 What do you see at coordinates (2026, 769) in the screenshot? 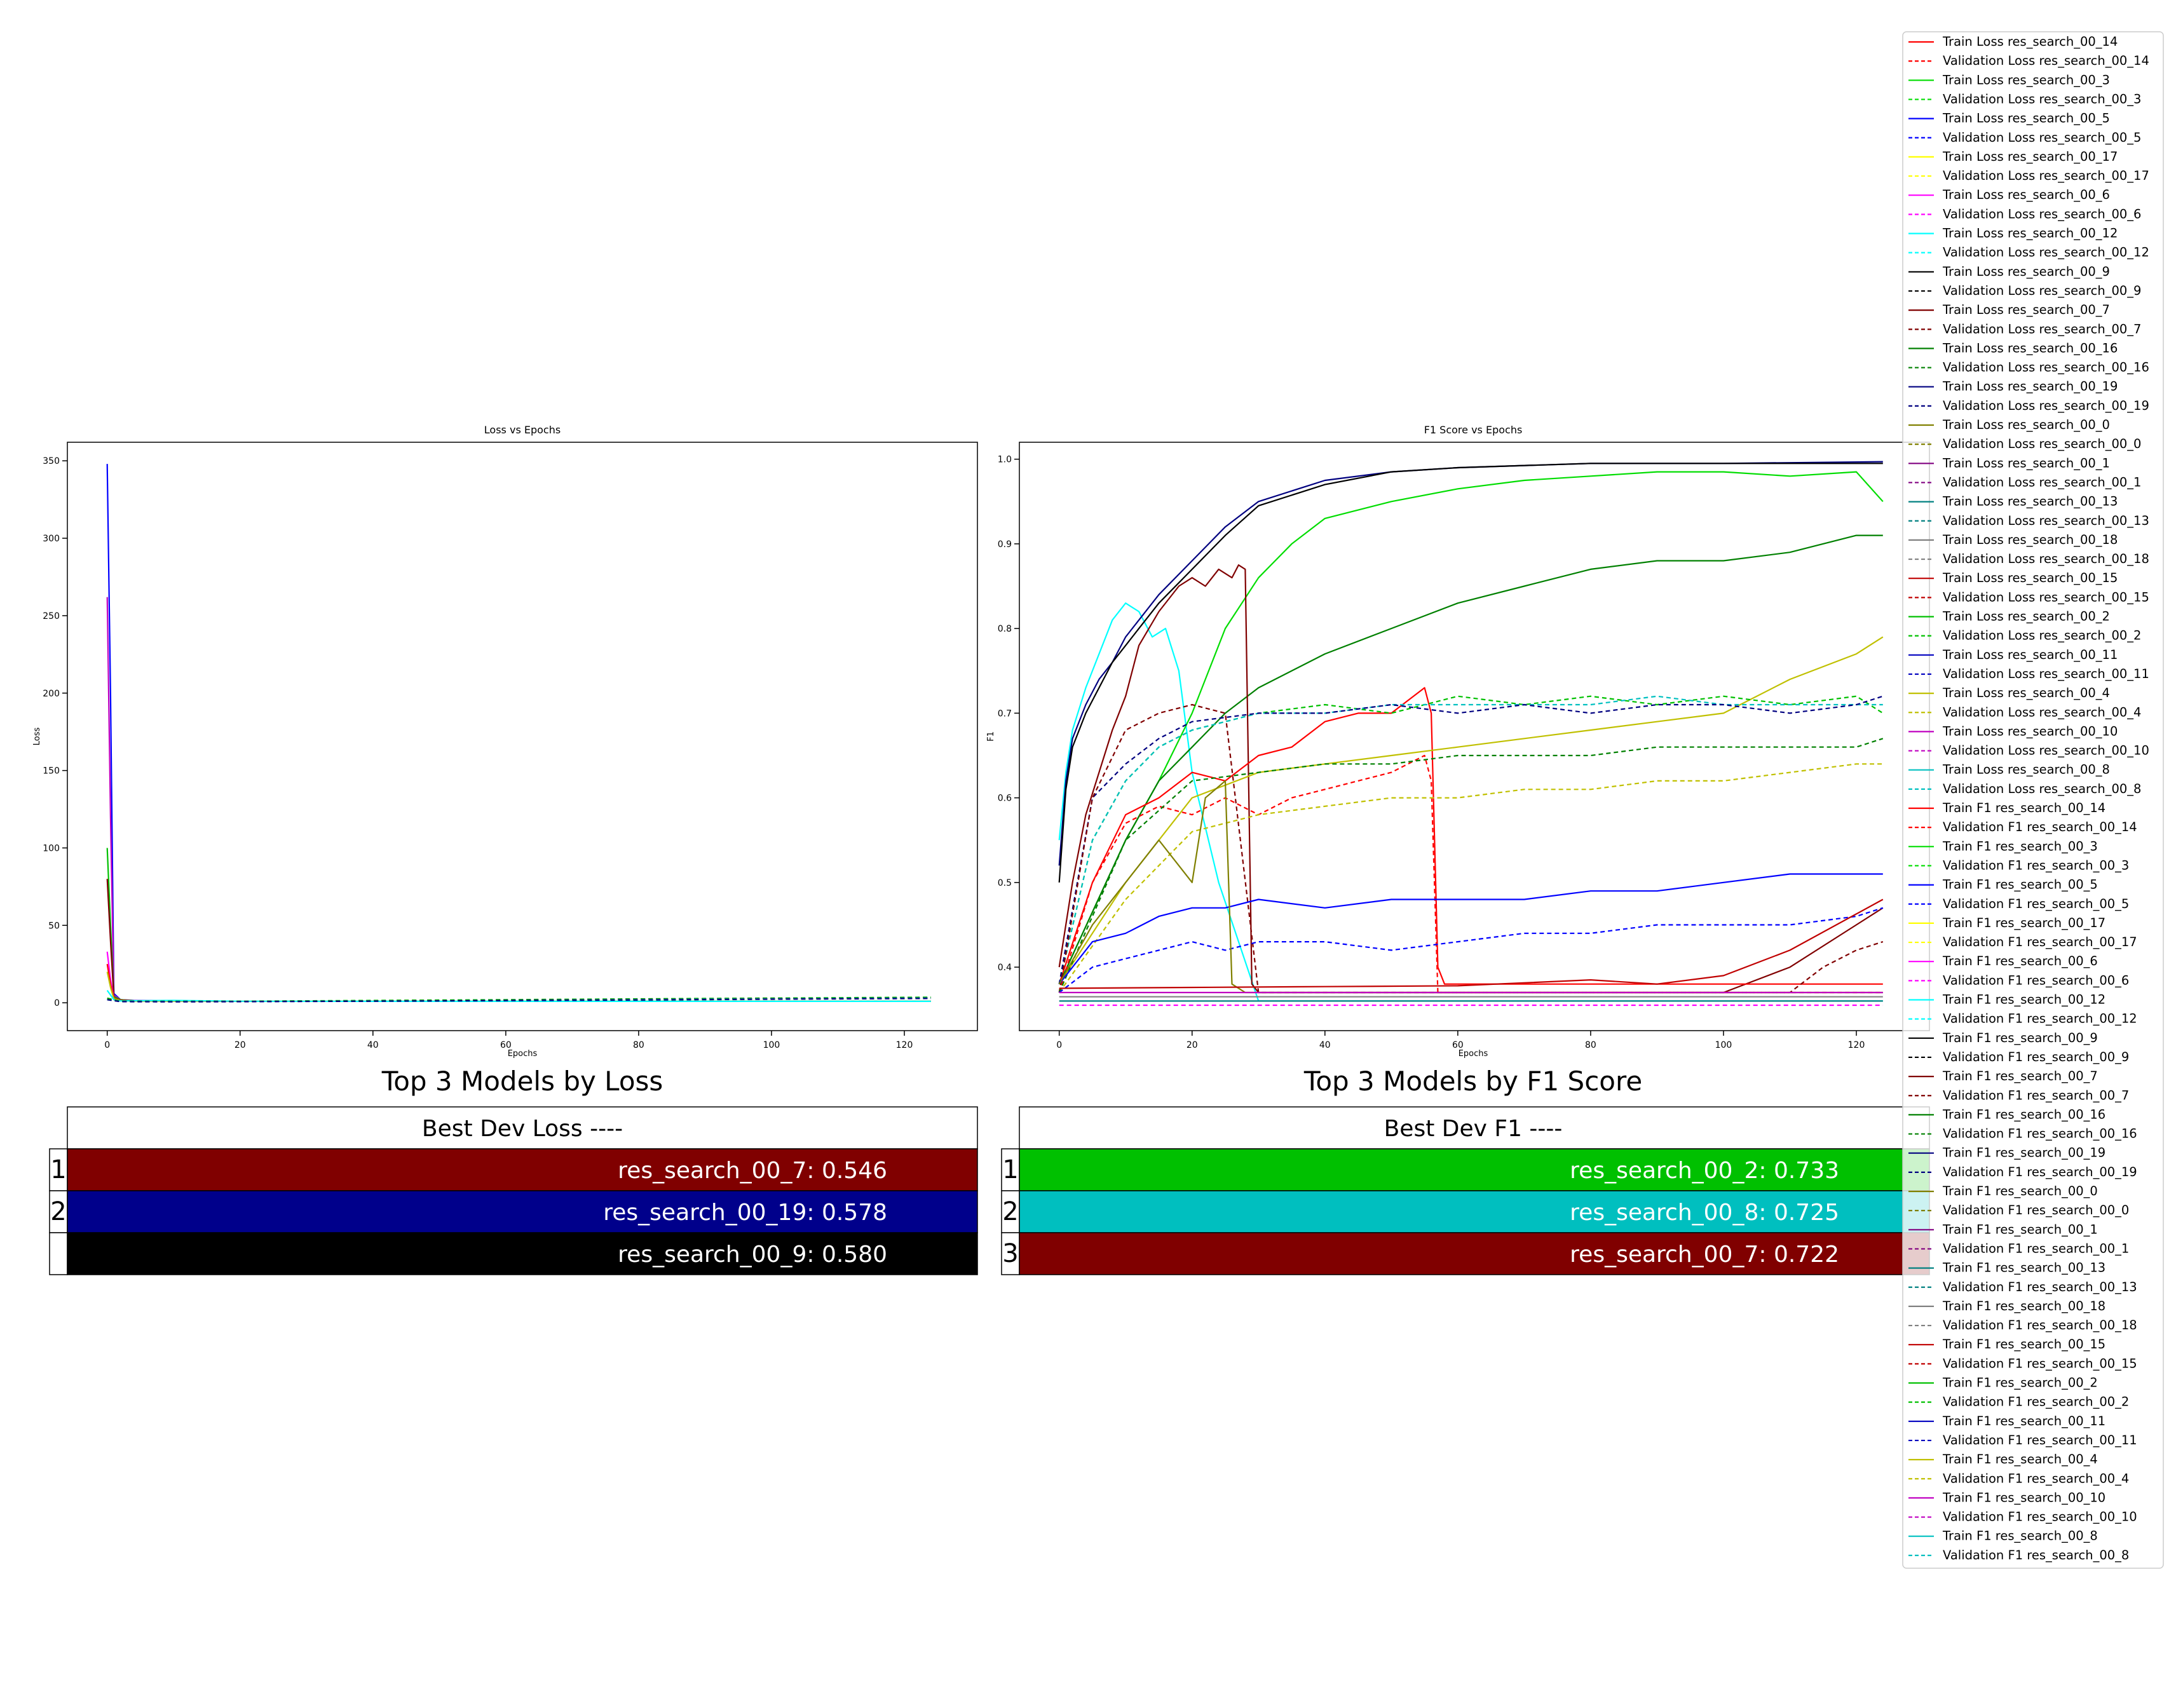
I see `legend-entry-label: Train Loss res_search_00_8` at bounding box center [2026, 769].